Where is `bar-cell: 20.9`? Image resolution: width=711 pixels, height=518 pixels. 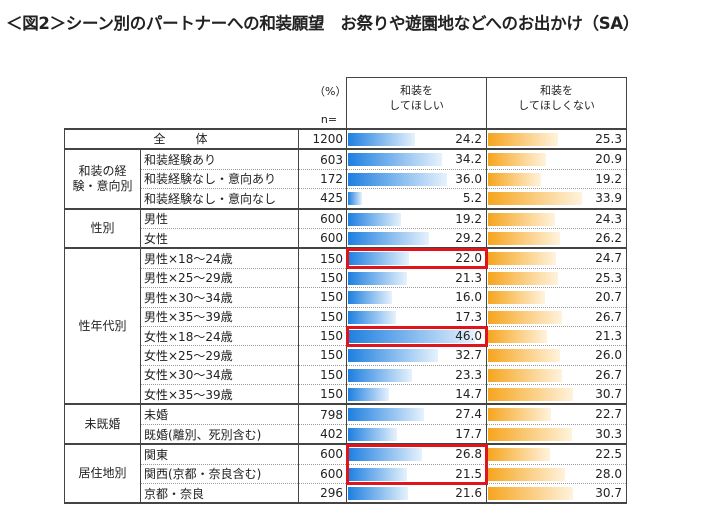
bar-cell: 20.9 is located at coordinates (556, 159).